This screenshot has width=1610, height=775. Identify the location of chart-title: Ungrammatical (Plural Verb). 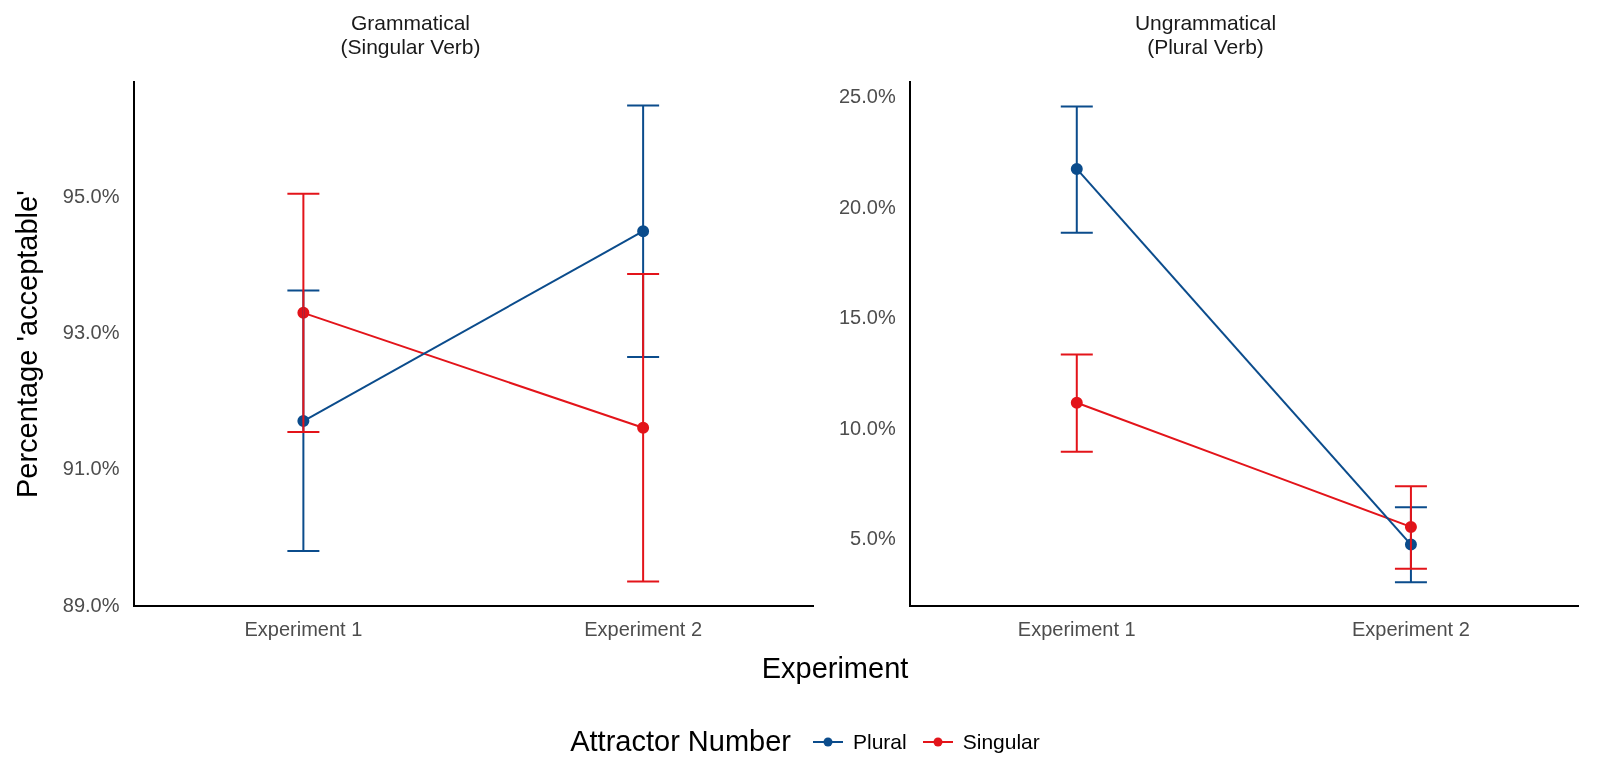
(1205, 34).